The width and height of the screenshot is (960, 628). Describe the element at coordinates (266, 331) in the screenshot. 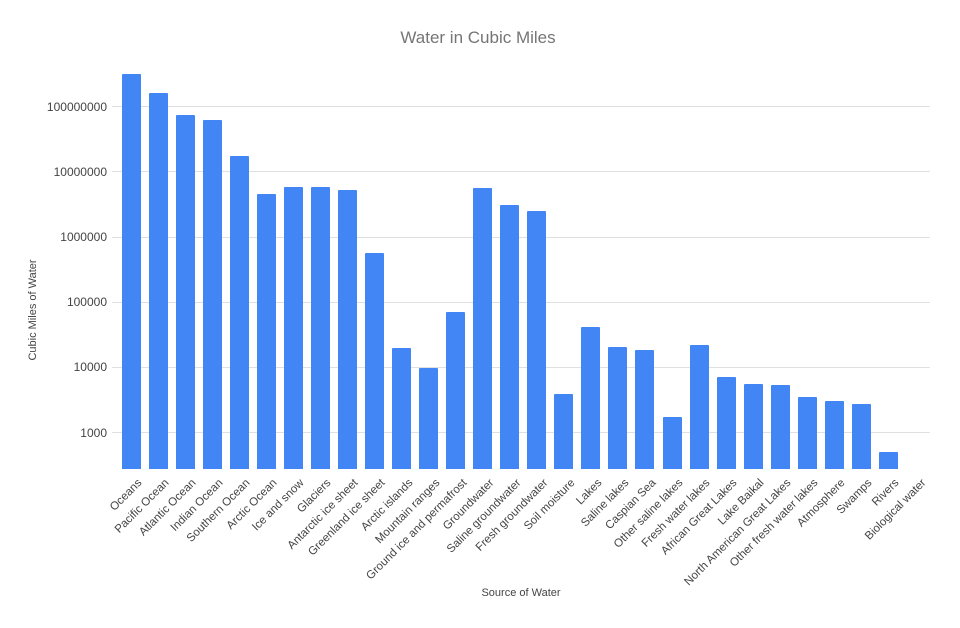

I see `bar-arctic-ocean` at that location.